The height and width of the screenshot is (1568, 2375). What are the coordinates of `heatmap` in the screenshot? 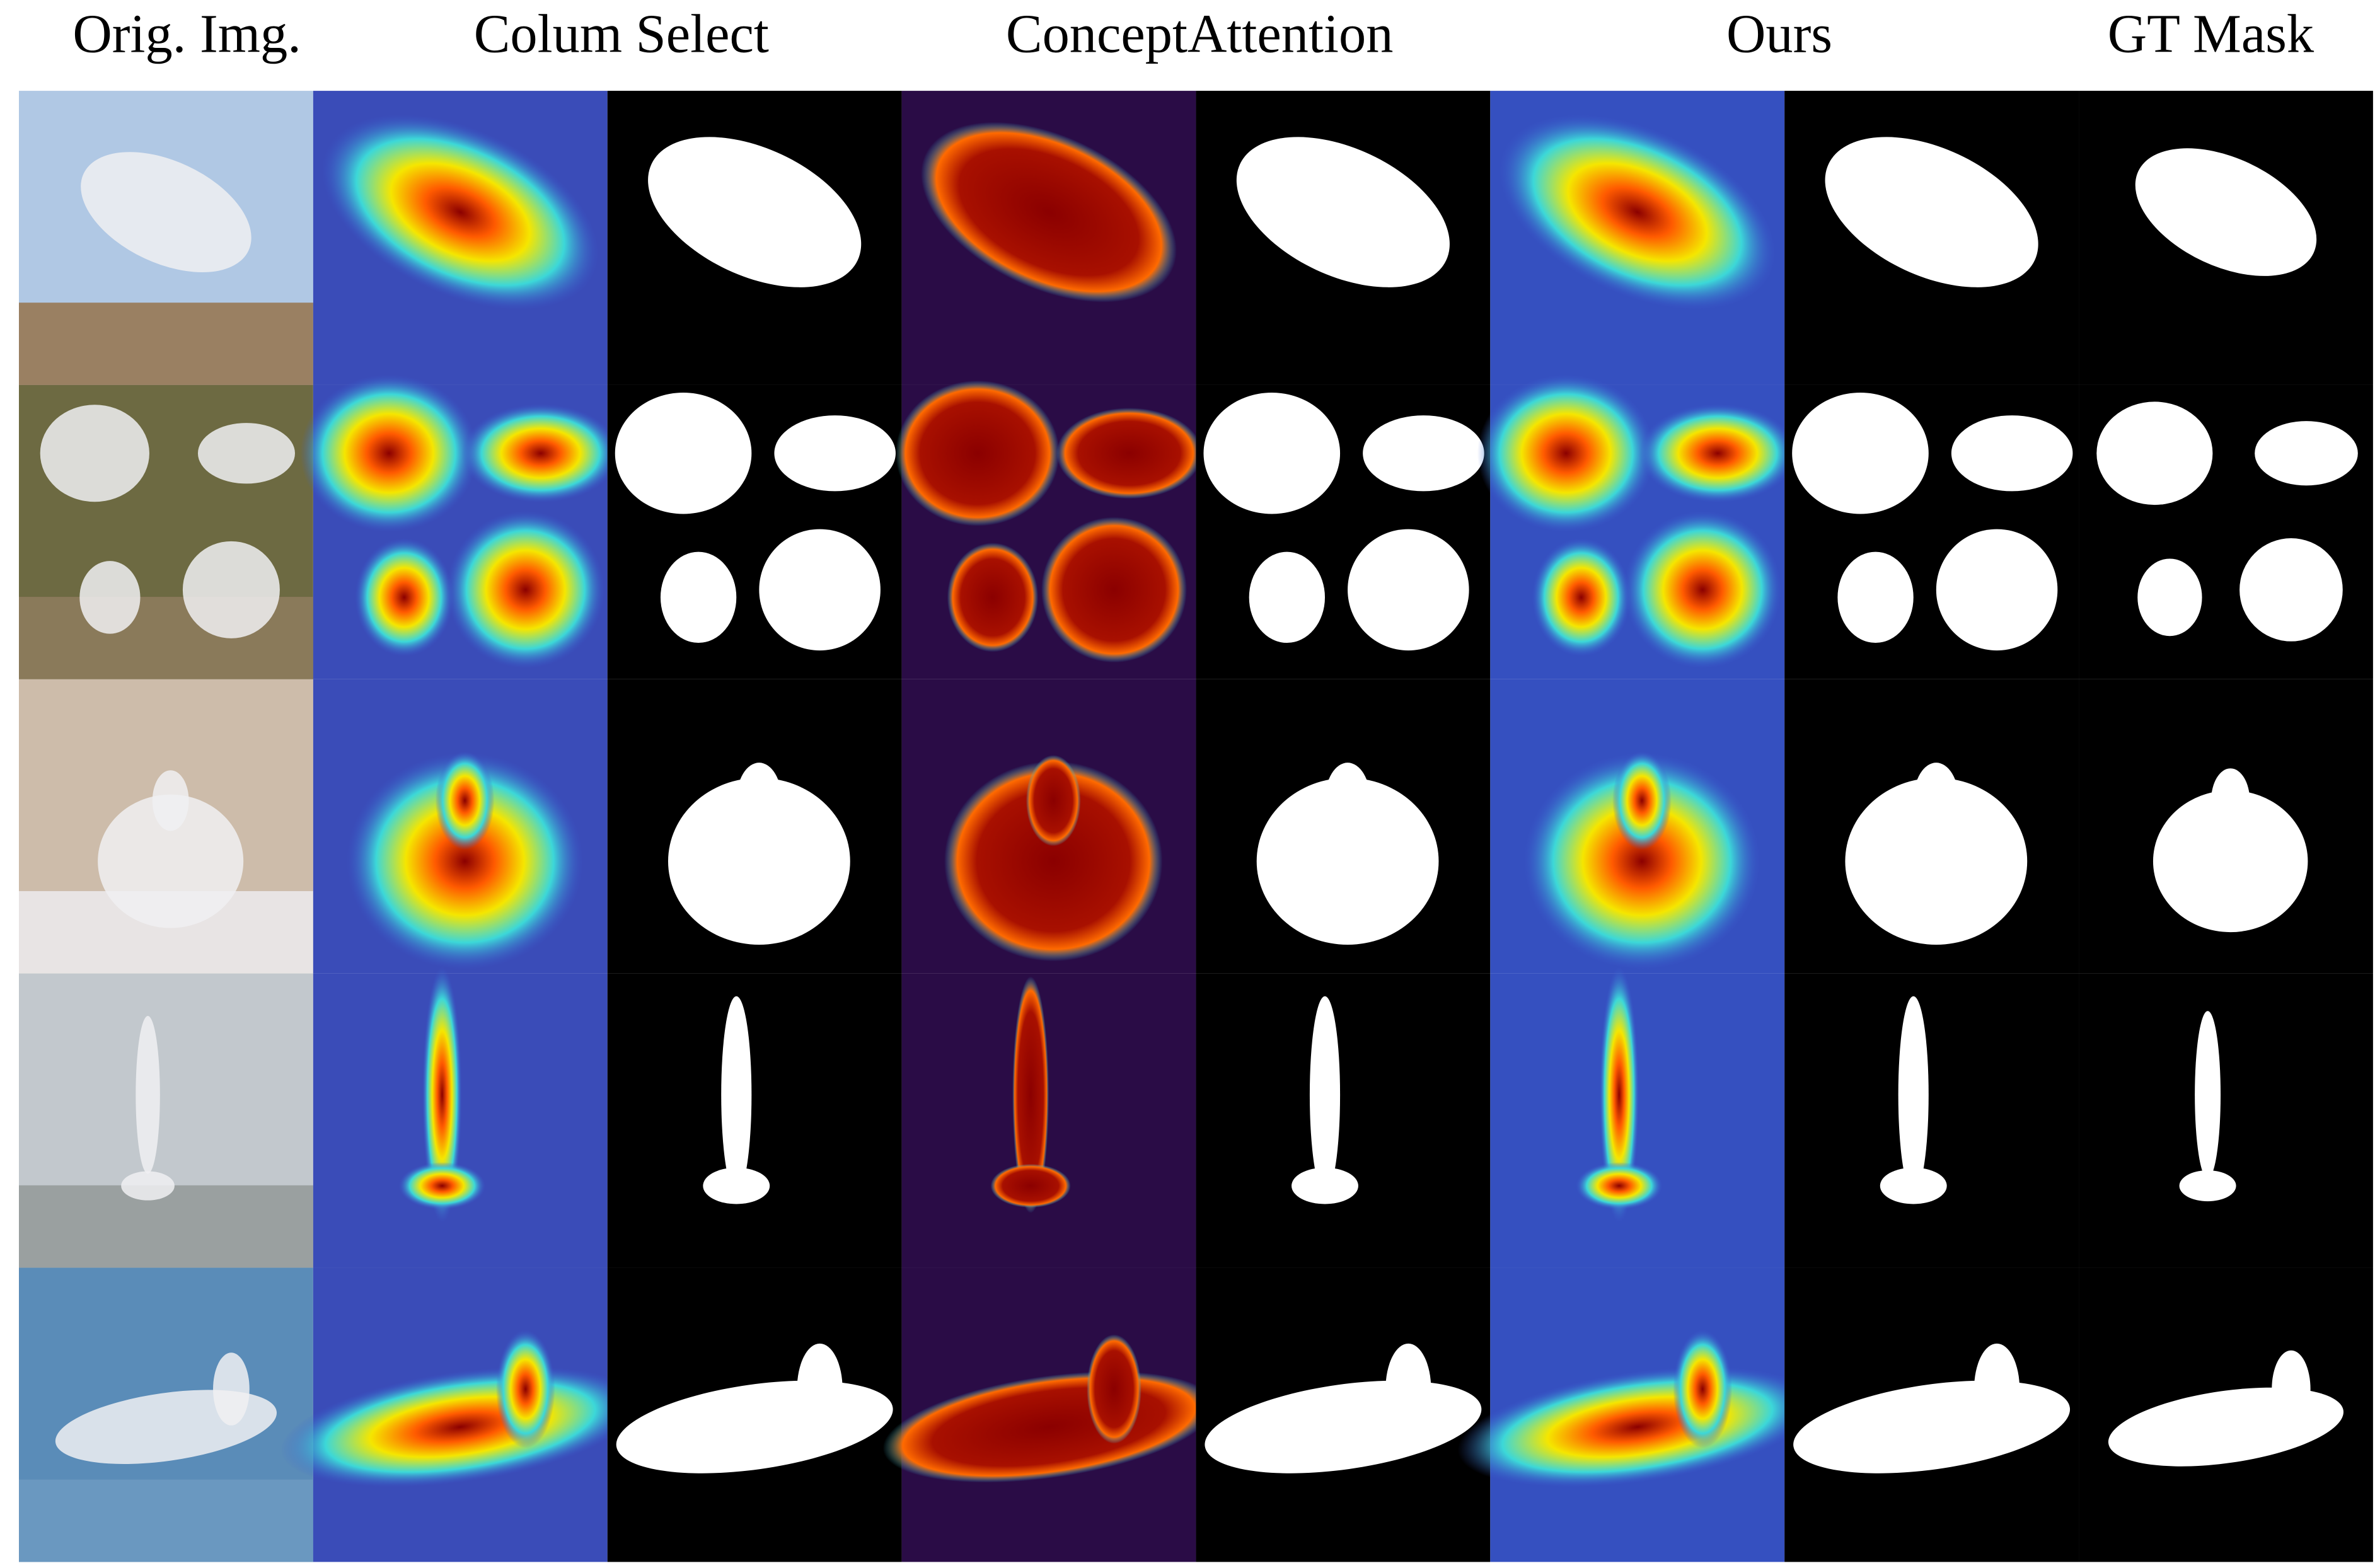 It's located at (1048, 1120).